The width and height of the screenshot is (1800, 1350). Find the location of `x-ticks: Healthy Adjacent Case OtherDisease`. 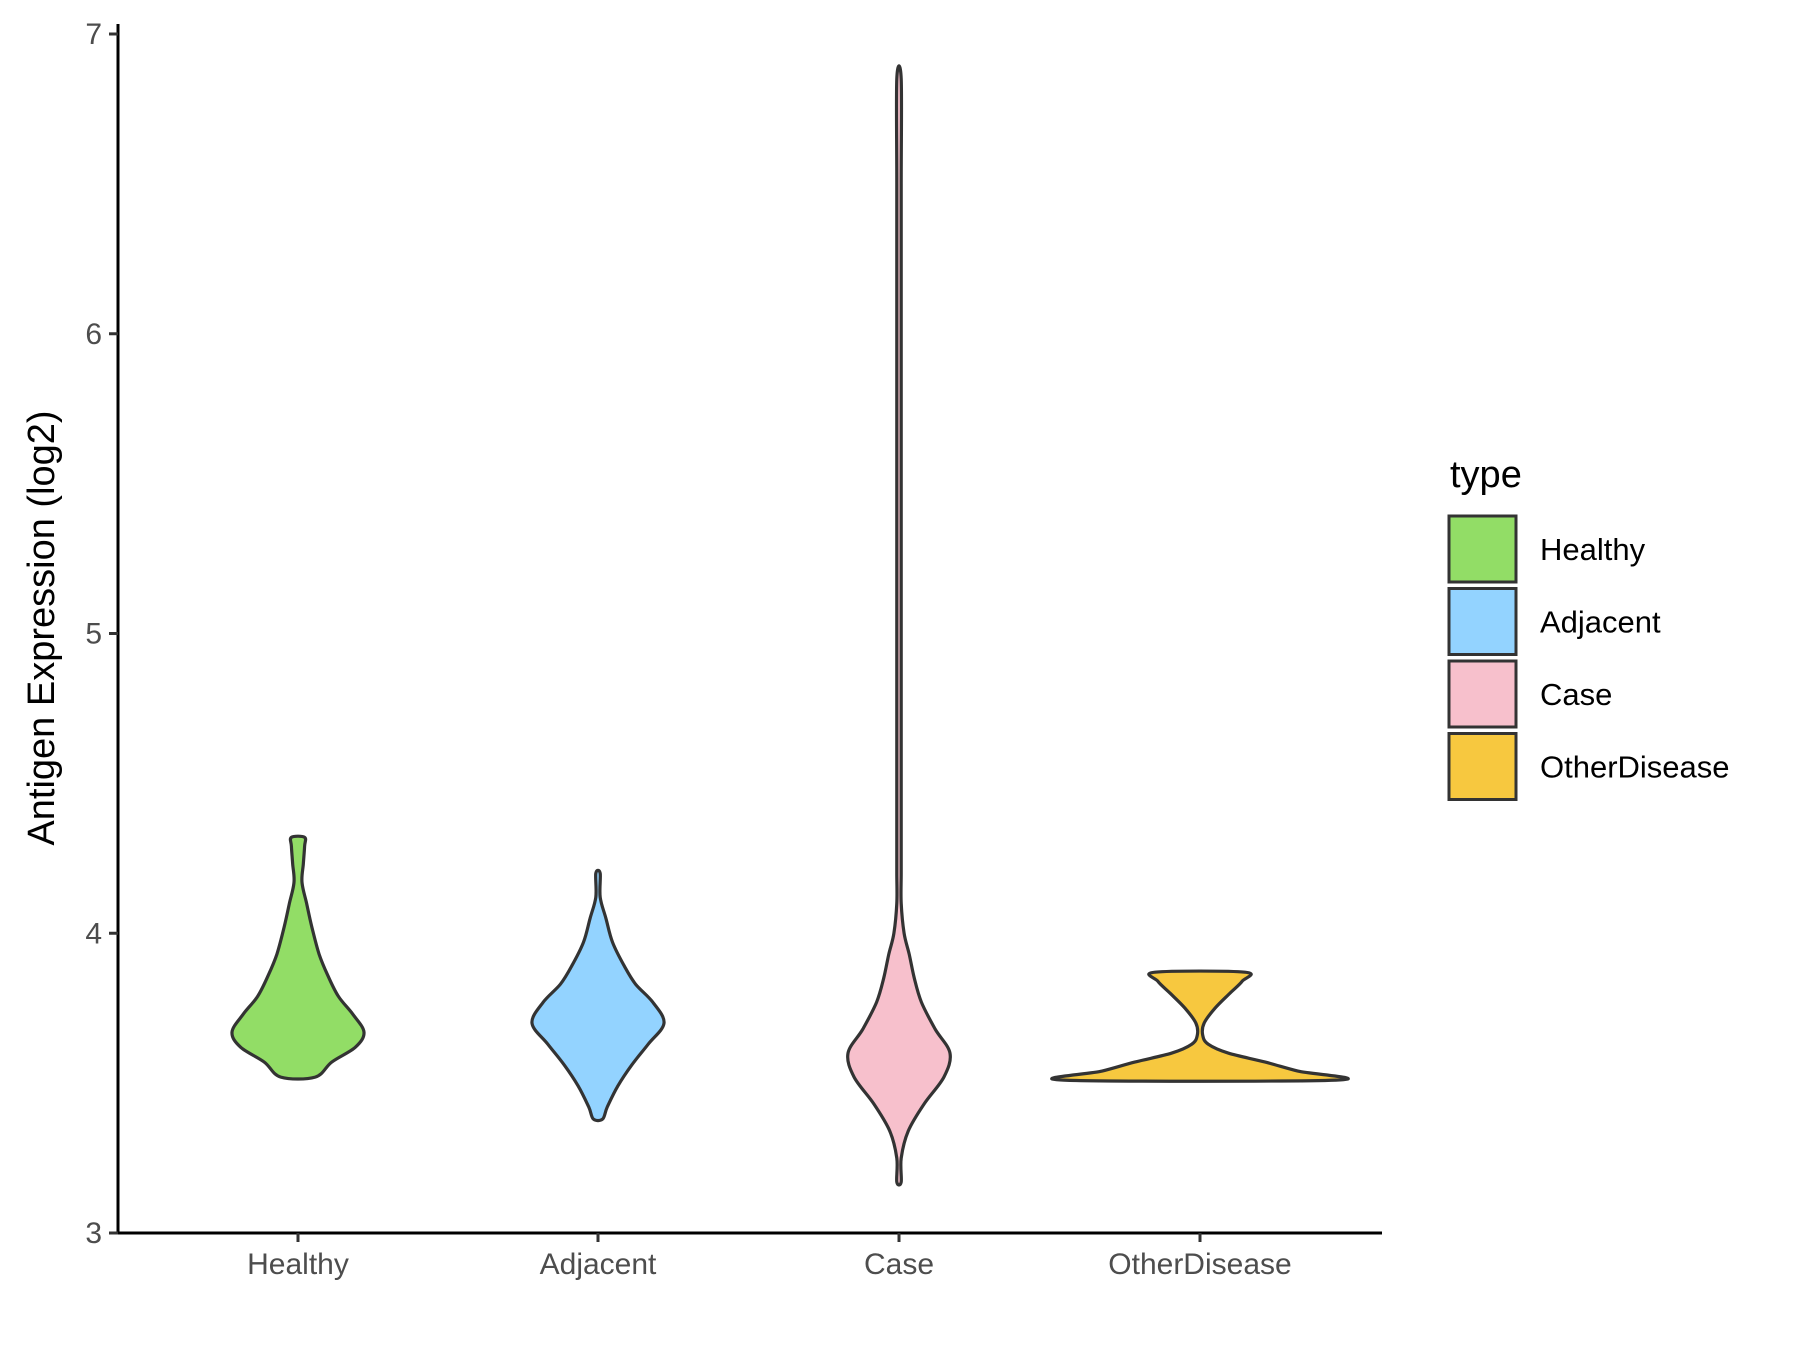

x-ticks: Healthy Adjacent Case OtherDisease is located at coordinates (769, 1257).